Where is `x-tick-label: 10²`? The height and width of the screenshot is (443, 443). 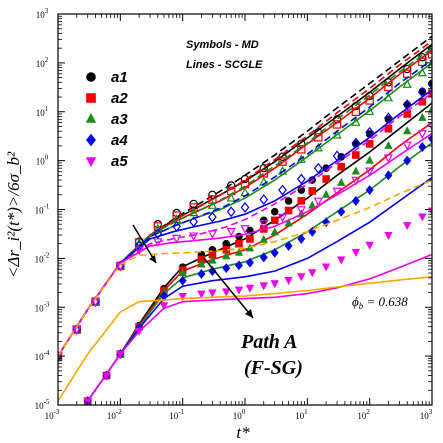
x-tick-label: 10² is located at coordinates (363, 414).